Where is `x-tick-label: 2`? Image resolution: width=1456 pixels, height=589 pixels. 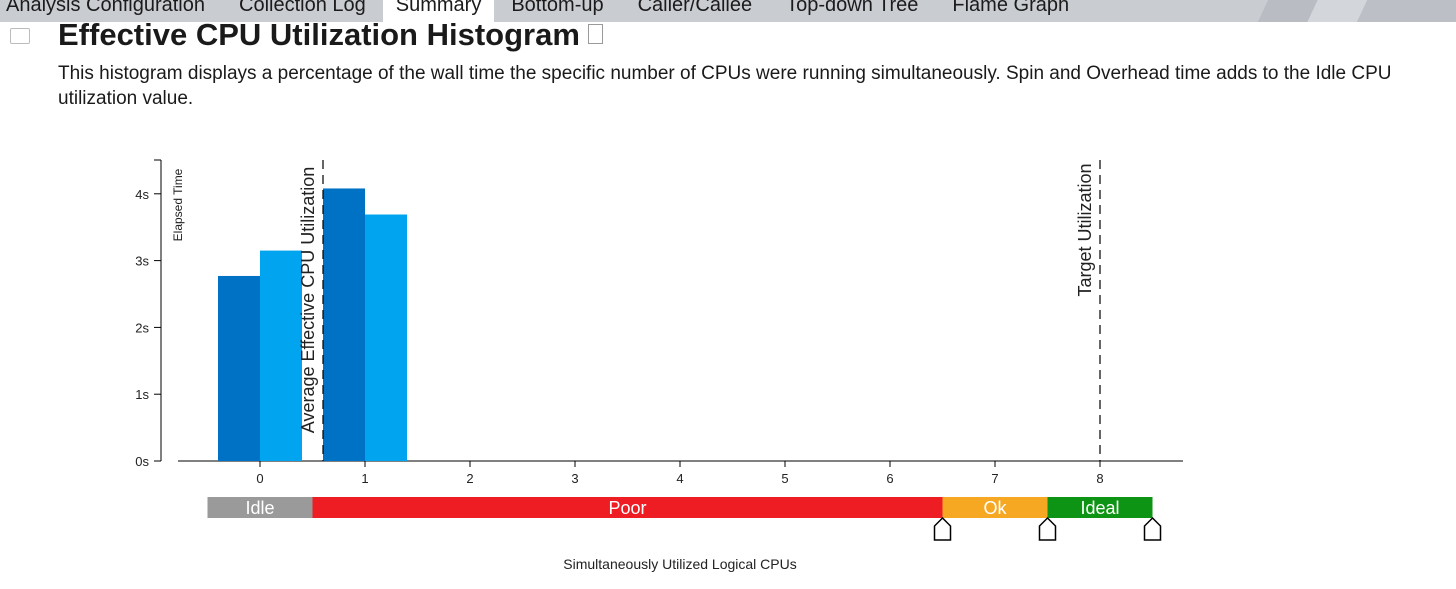
x-tick-label: 2 is located at coordinates (469, 478).